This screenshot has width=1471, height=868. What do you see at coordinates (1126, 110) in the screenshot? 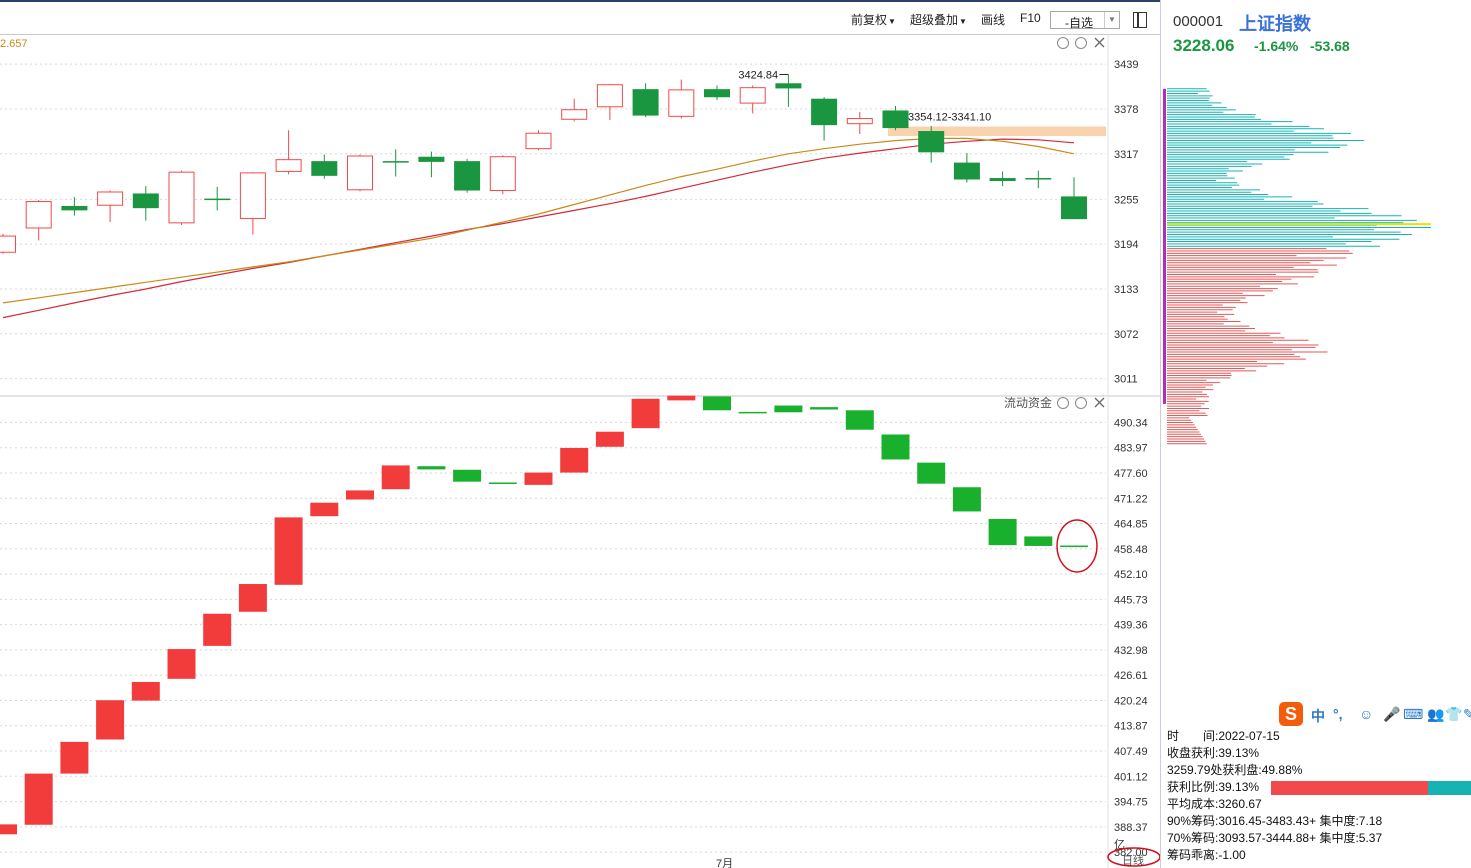
I see `price-tick-label: 3378` at bounding box center [1126, 110].